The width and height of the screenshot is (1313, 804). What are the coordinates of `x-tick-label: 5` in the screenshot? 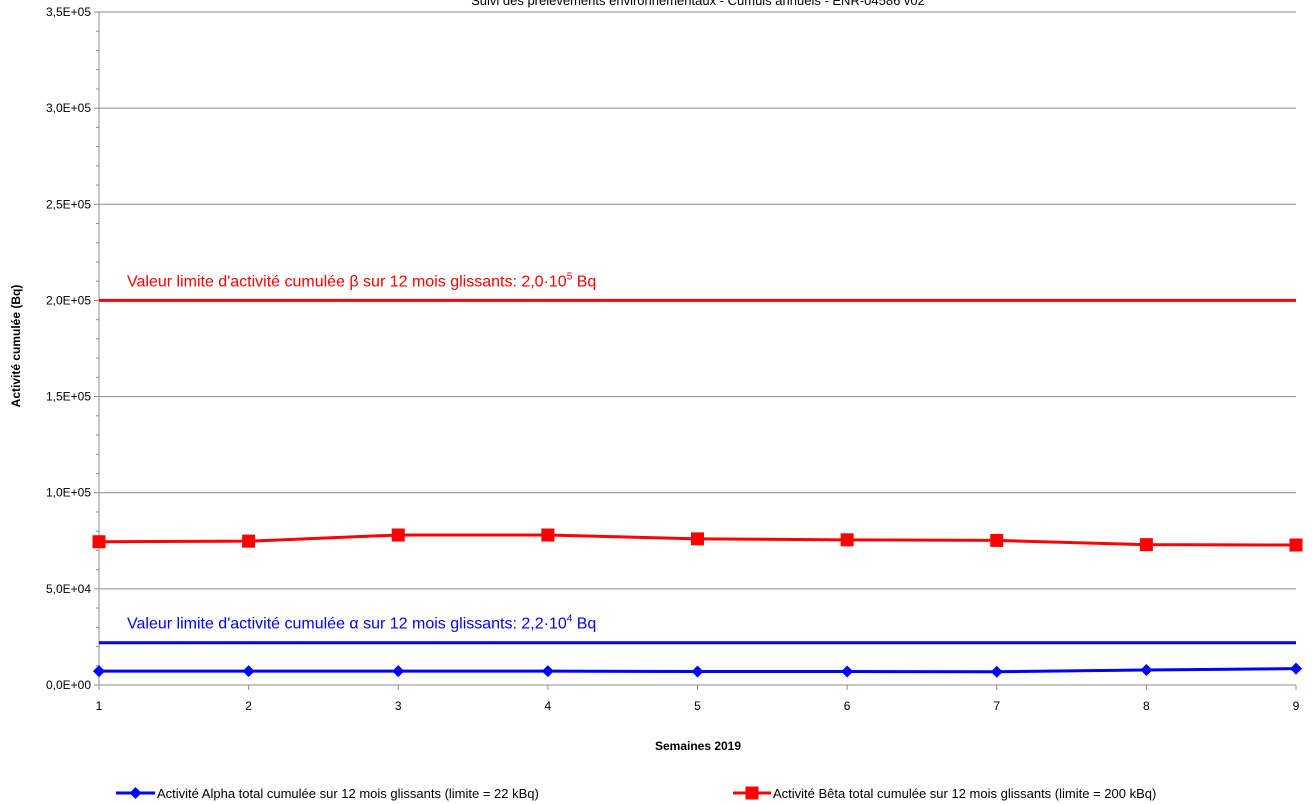 It's located at (697, 706).